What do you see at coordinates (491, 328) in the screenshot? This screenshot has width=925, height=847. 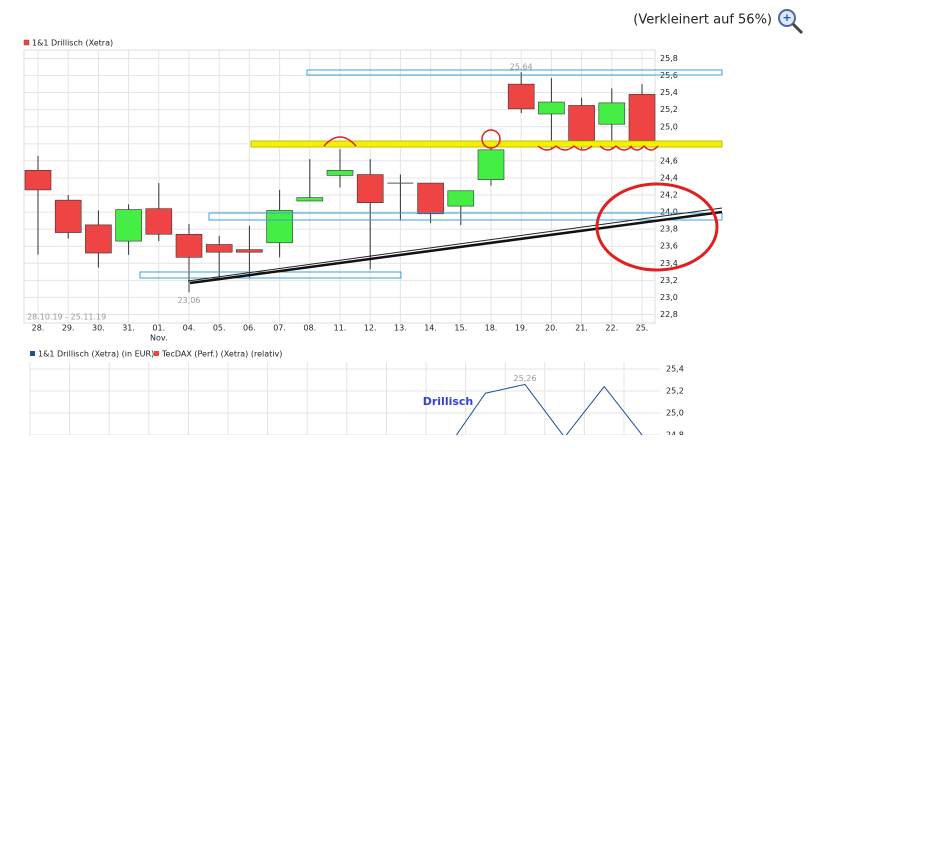 I see `x-tick-label: 18.` at bounding box center [491, 328].